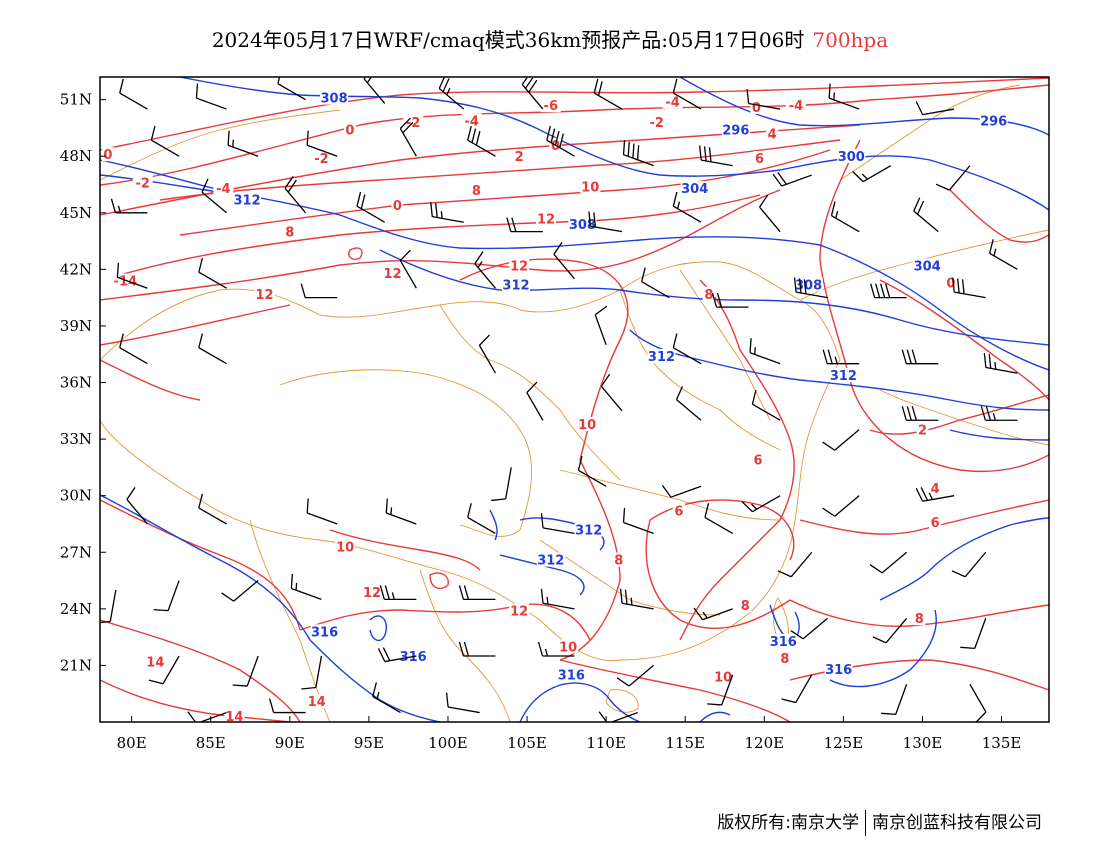  I want to click on height-label: 304, so click(927, 266).